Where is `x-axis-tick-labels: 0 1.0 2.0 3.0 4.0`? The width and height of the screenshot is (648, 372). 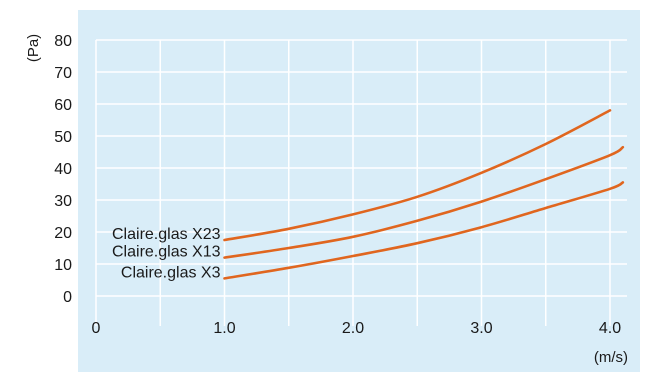
x-axis-tick-labels: 0 1.0 2.0 3.0 4.0 is located at coordinates (357, 328).